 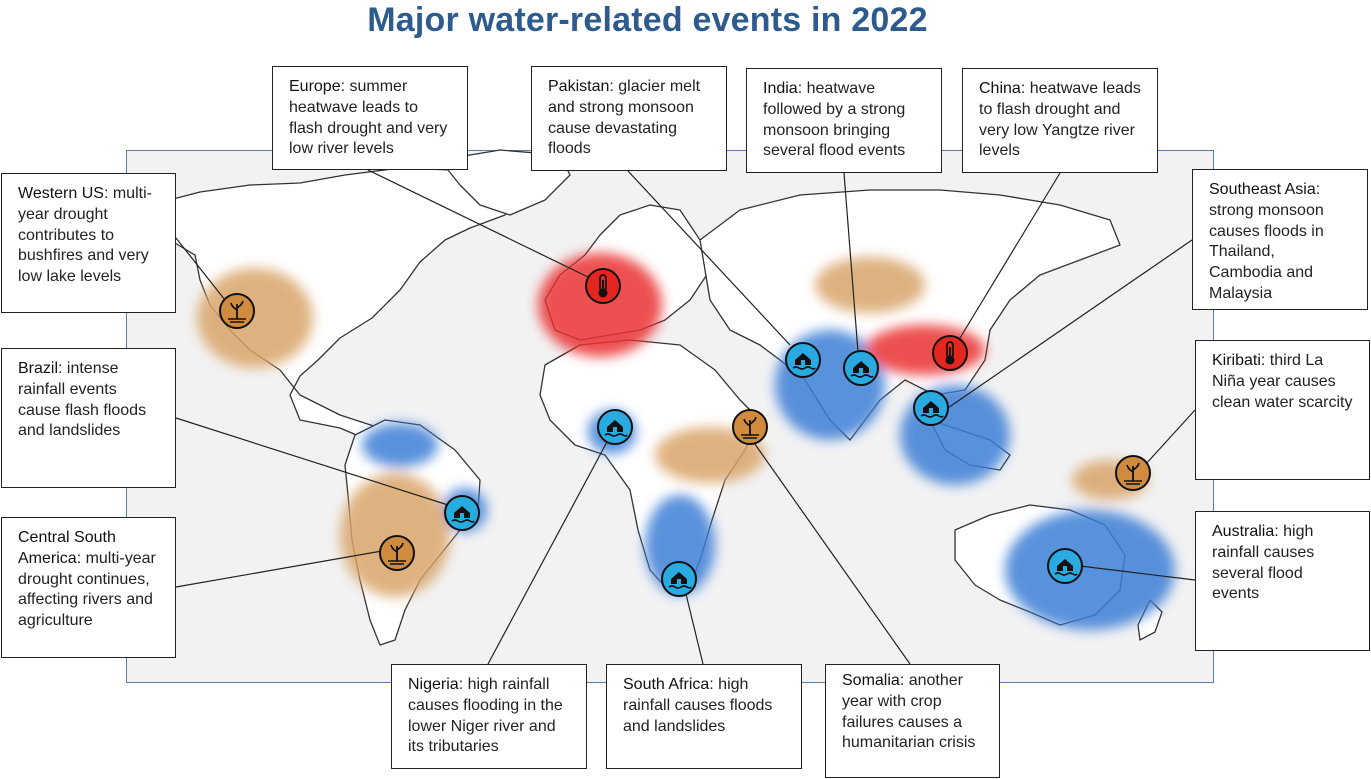 I want to click on region-central-asia-drought, so click(x=870, y=285).